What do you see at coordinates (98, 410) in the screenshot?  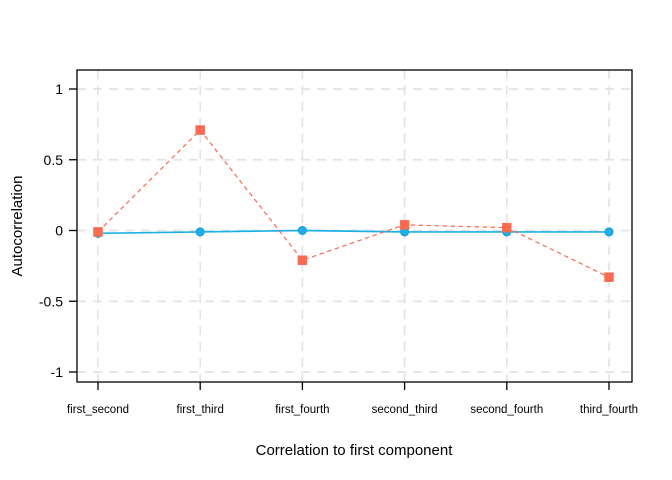 I see `x-tick-label: first_second` at bounding box center [98, 410].